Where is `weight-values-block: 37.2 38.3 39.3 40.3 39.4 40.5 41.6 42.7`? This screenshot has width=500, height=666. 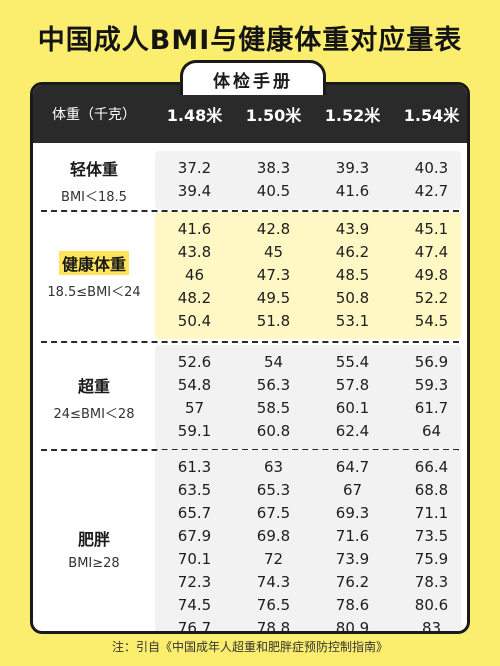 weight-values-block: 37.2 38.3 39.3 40.3 39.4 40.5 41.6 42.7 is located at coordinates (308, 180).